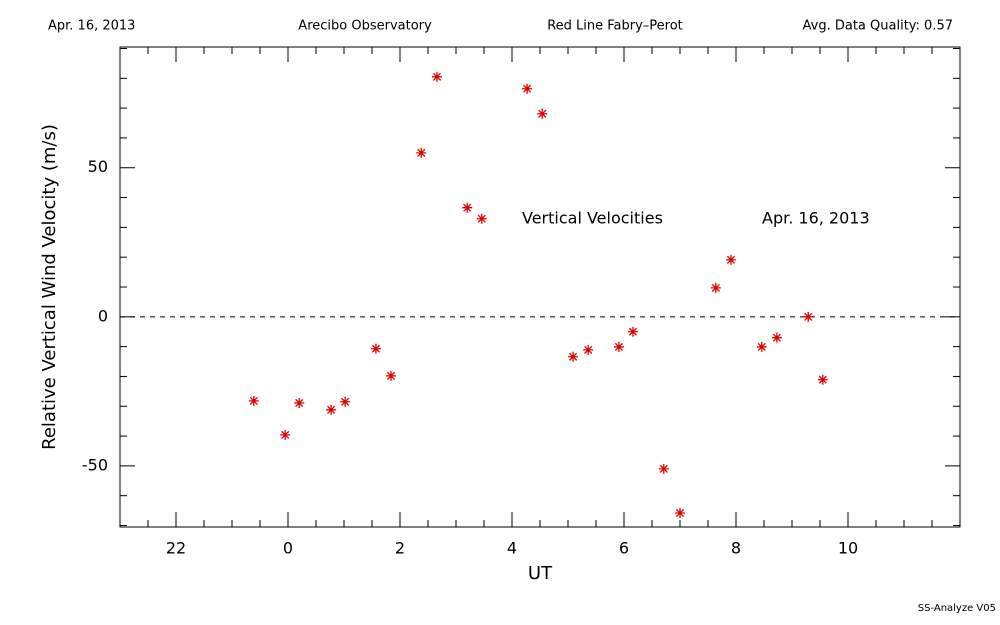  Describe the element at coordinates (592, 218) in the screenshot. I see `annotation: Vertical Velocities` at that location.